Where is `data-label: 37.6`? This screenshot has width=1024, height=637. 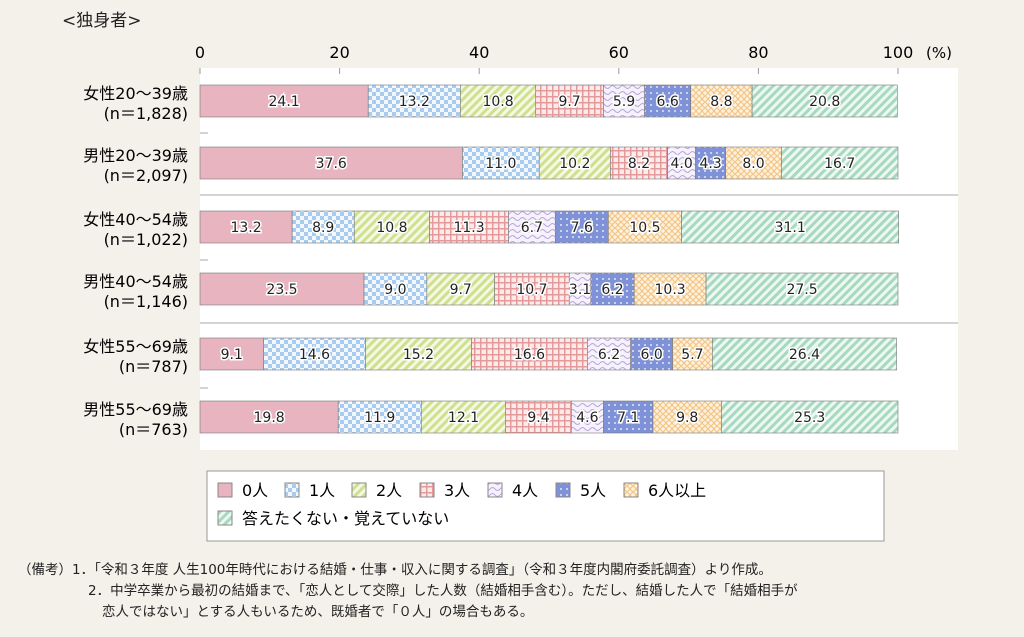
data-label: 37.6 is located at coordinates (331, 164).